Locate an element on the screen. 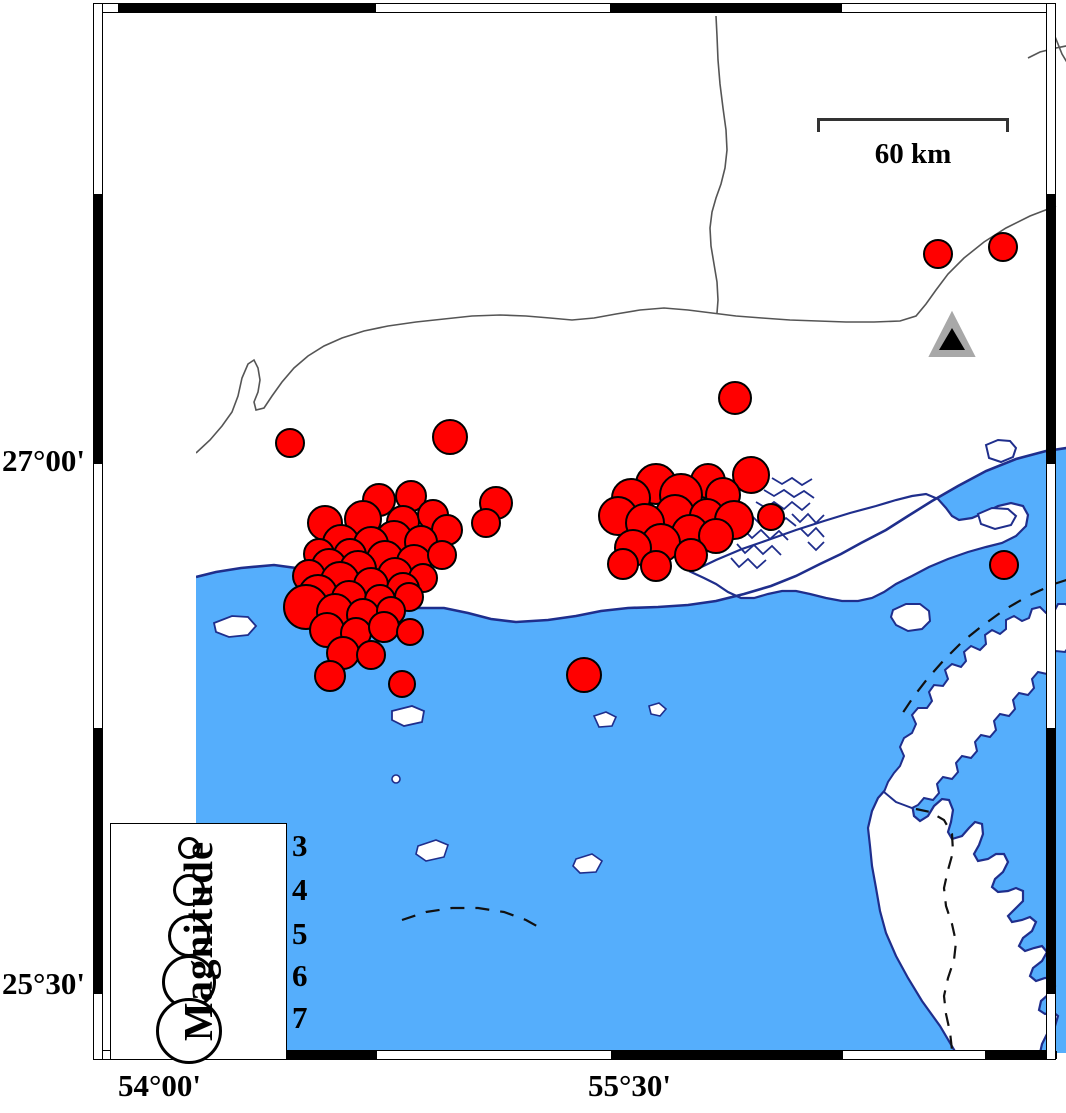 The width and height of the screenshot is (1066, 1113). frame-band-top is located at coordinates (574, 8).